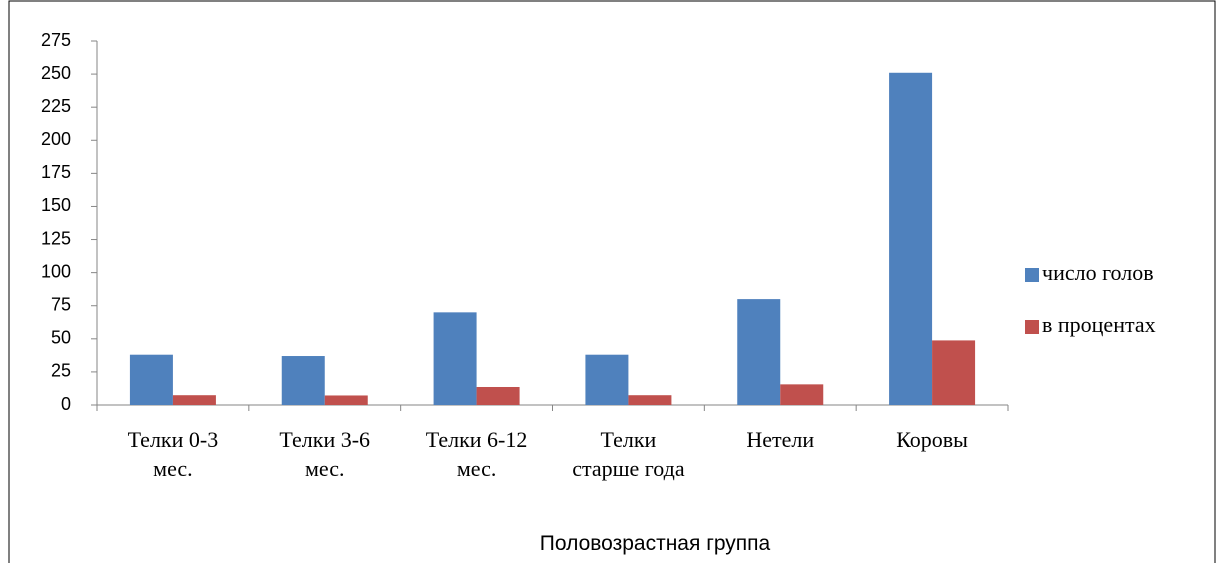  Describe the element at coordinates (655, 543) in the screenshot. I see `x-axis-title: Половозрастная группа` at that location.